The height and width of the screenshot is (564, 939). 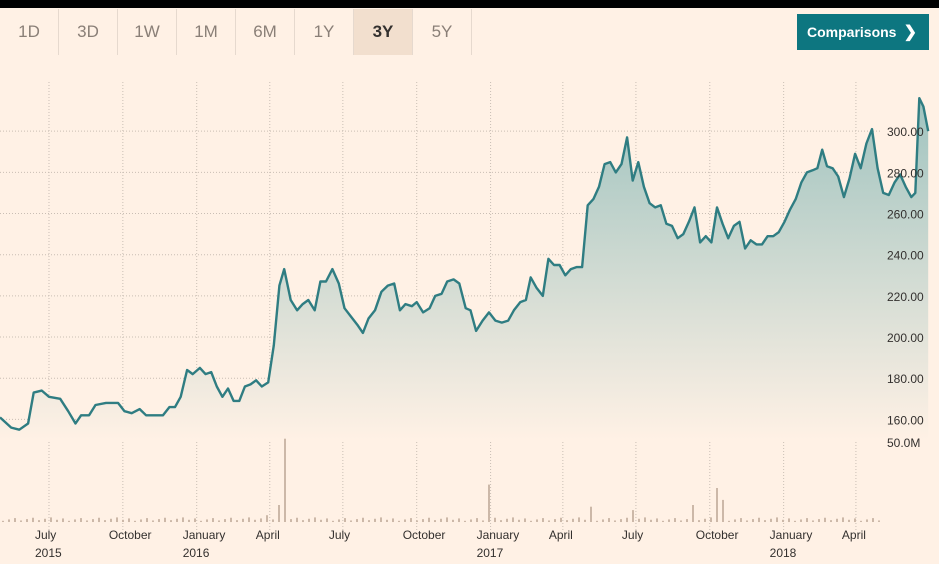 What do you see at coordinates (910, 32) in the screenshot?
I see `chevron-right-icon: ❯` at bounding box center [910, 32].